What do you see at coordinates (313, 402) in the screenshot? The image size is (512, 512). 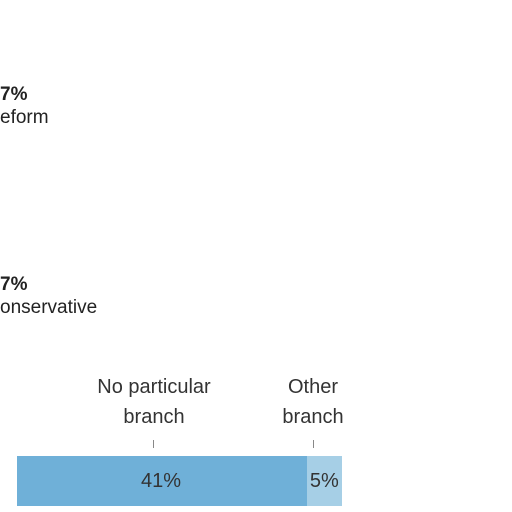 I see `category-label-other-branch: Other branch` at bounding box center [313, 402].